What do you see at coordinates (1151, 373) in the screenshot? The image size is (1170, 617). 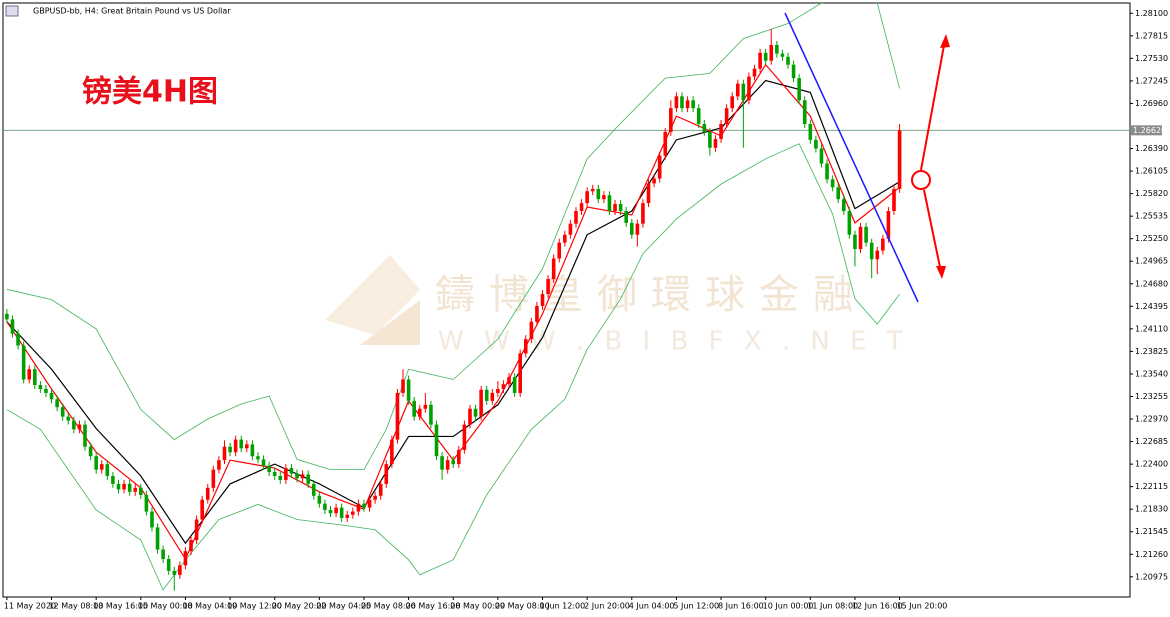 I see `y-tick-label: 1.23540` at bounding box center [1151, 373].